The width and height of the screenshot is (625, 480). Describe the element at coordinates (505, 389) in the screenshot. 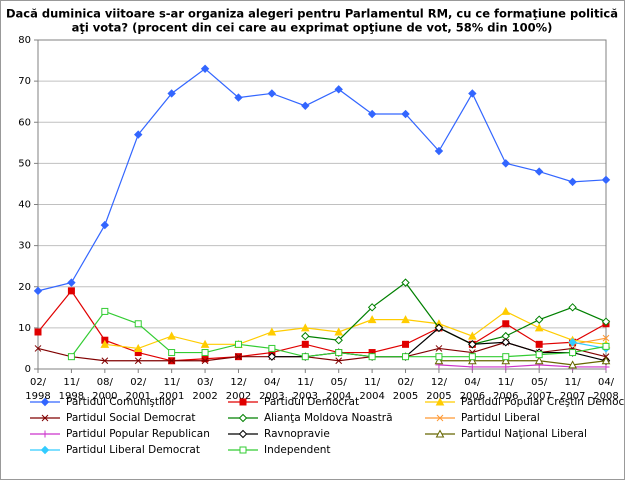

I see `x-tick-label: 11/2006` at that location.